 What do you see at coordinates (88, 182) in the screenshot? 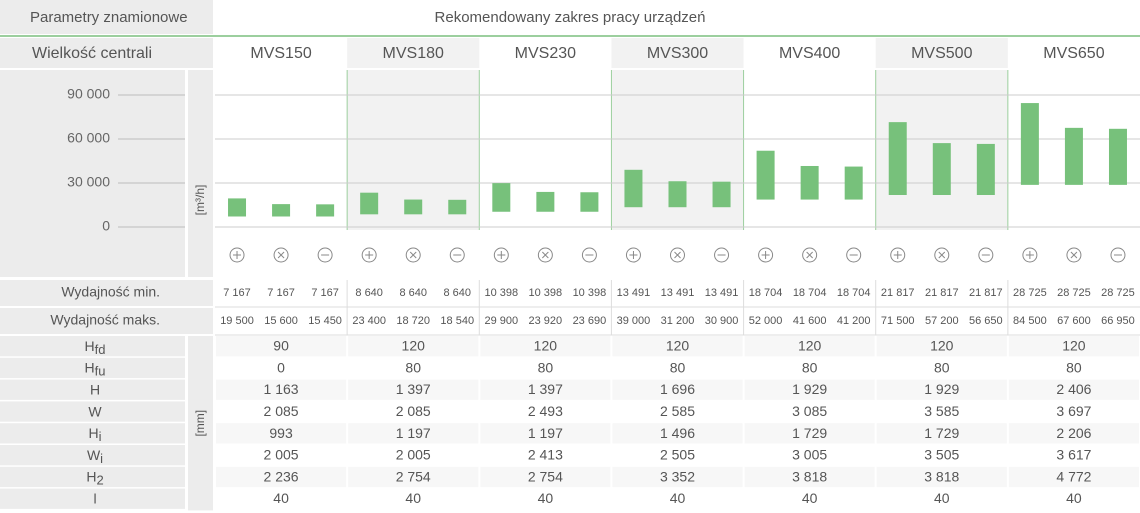
I see `y-tick-label: 30 000` at bounding box center [88, 182].